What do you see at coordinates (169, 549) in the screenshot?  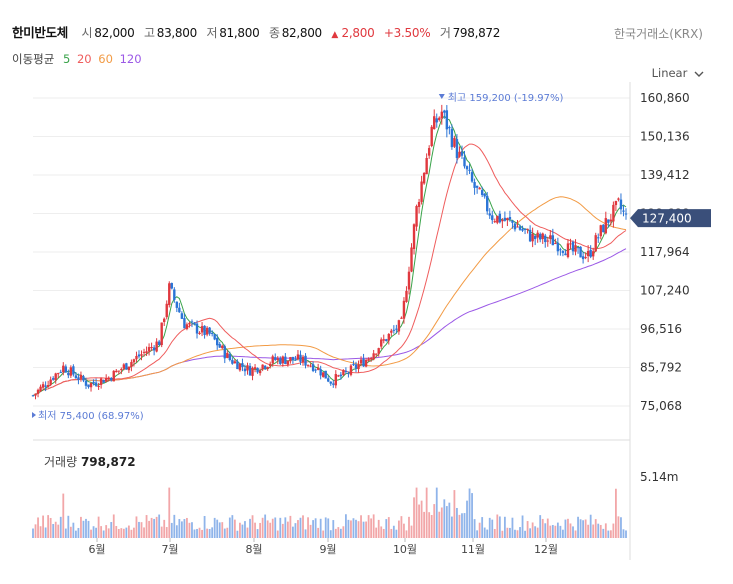 I see `month-label: 7월` at bounding box center [169, 549].